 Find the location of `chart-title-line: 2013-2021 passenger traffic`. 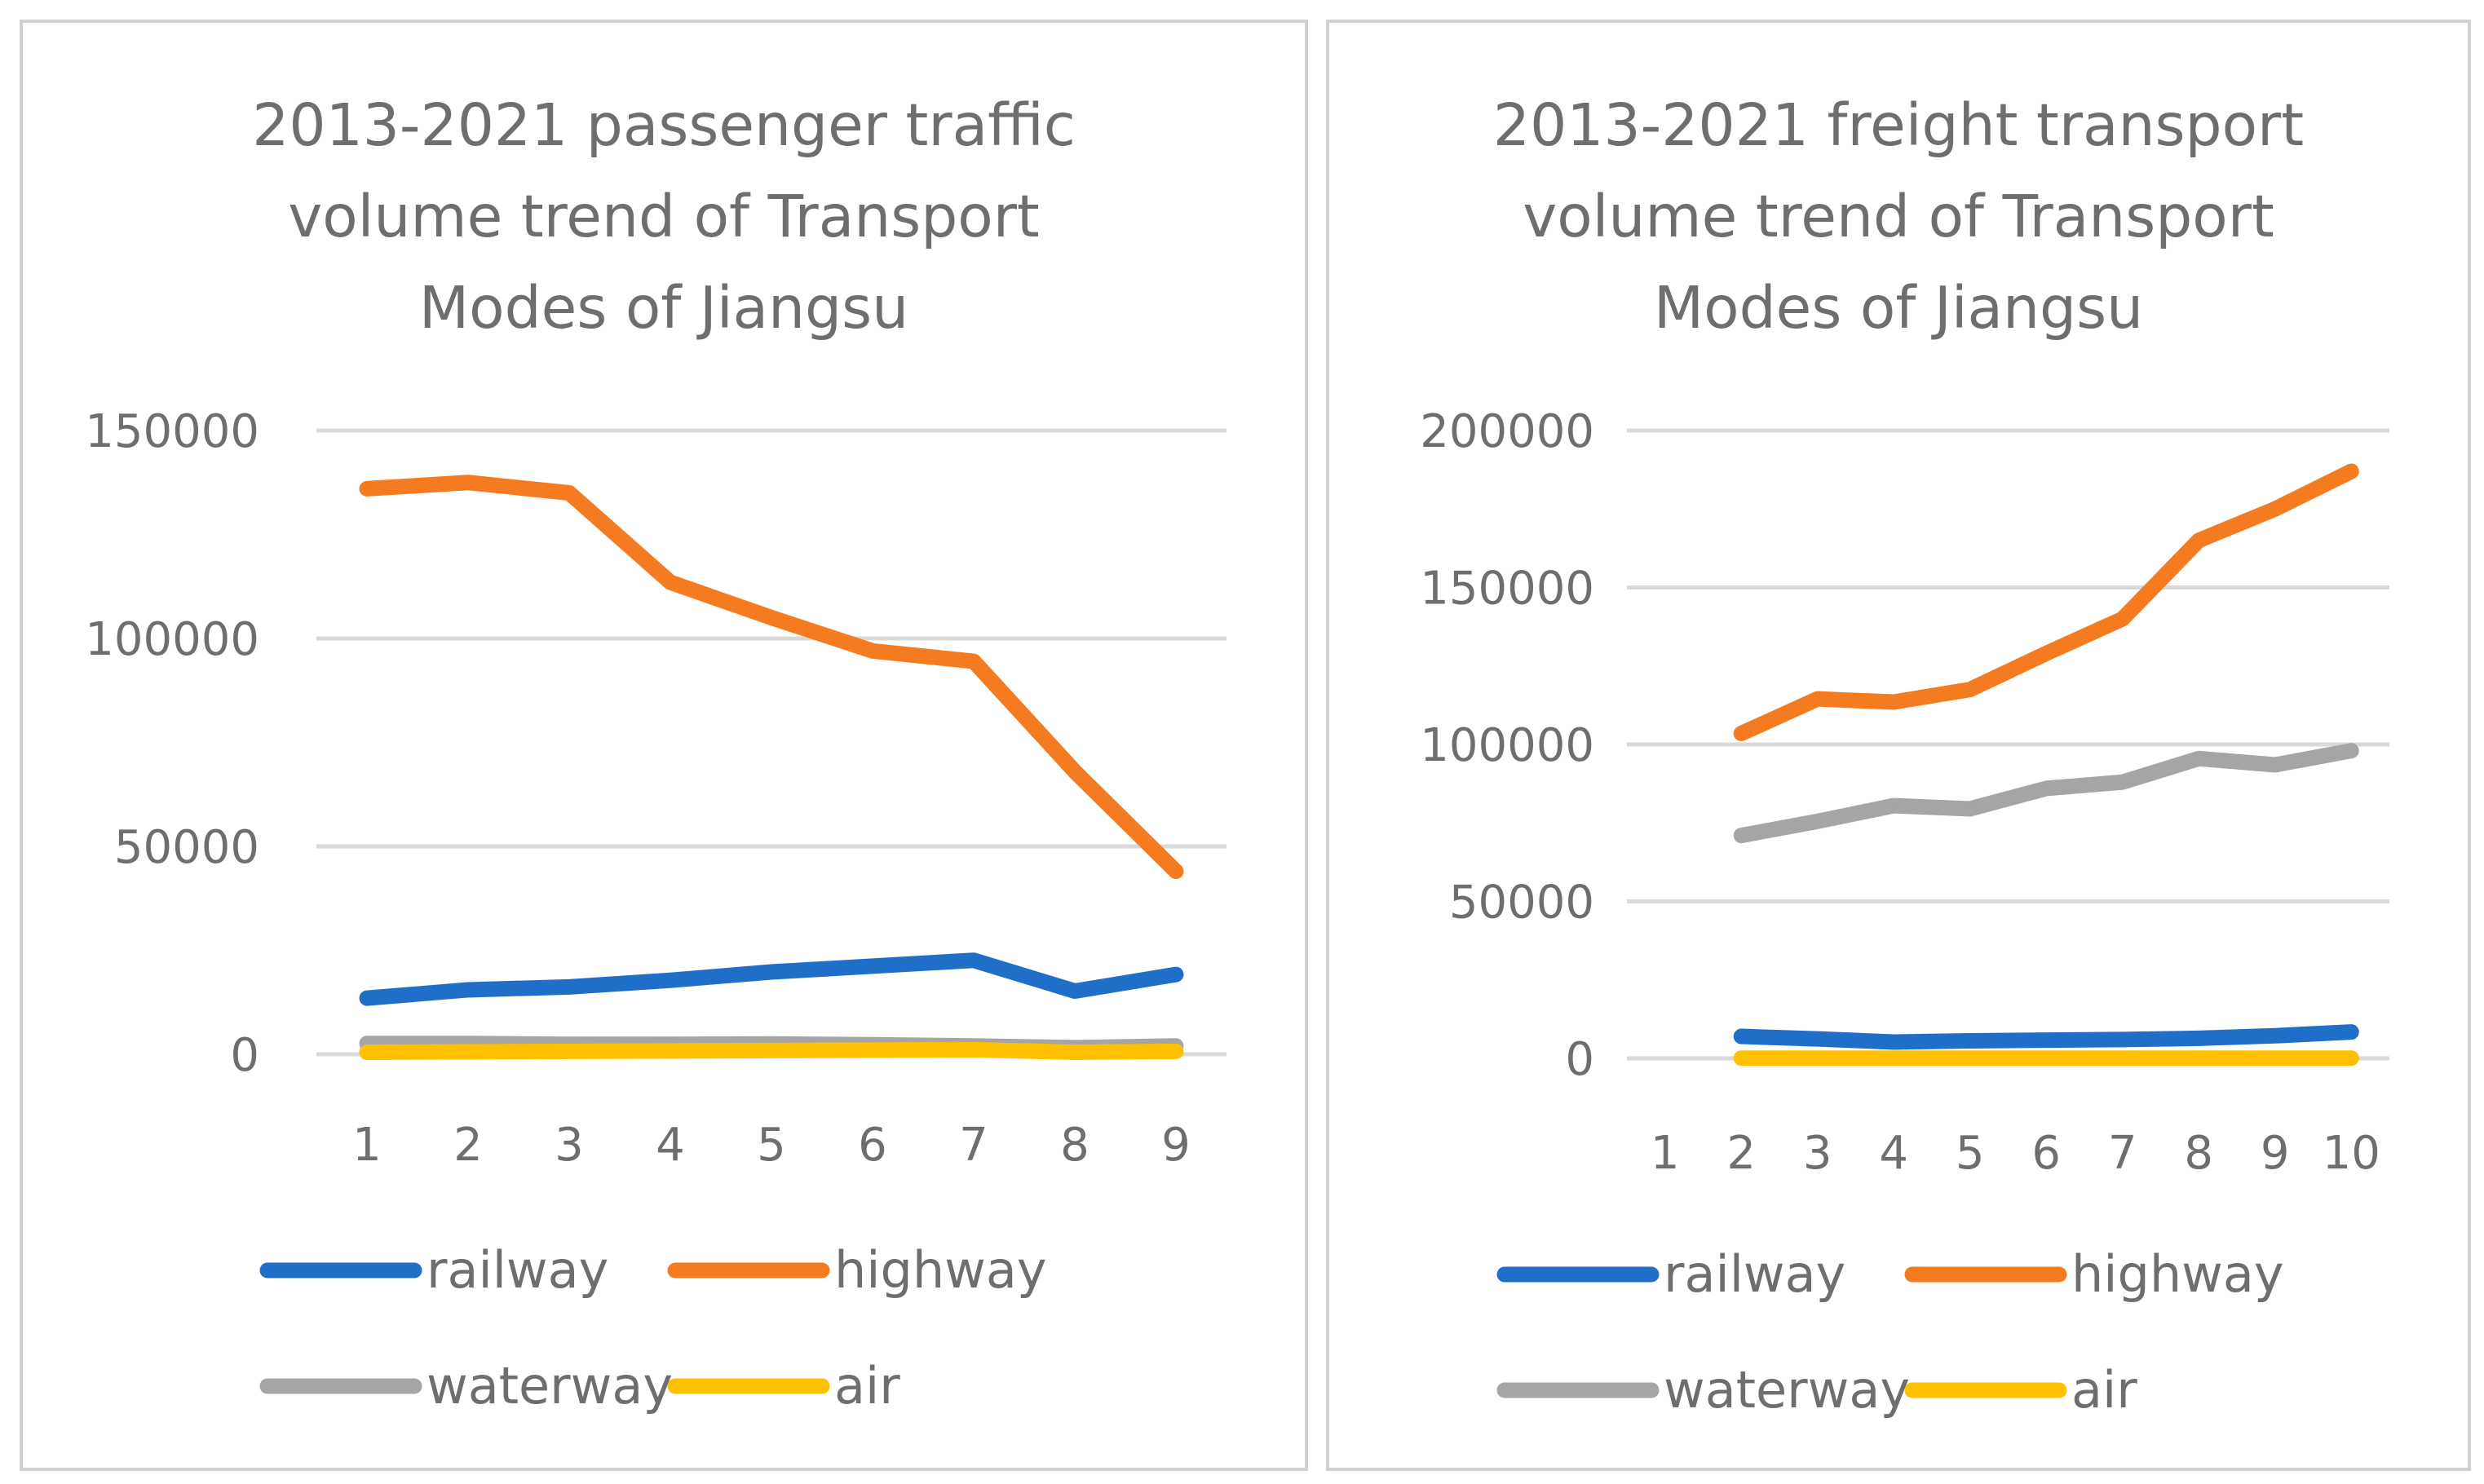

chart-title-line: 2013-2021 passenger traffic is located at coordinates (664, 125).